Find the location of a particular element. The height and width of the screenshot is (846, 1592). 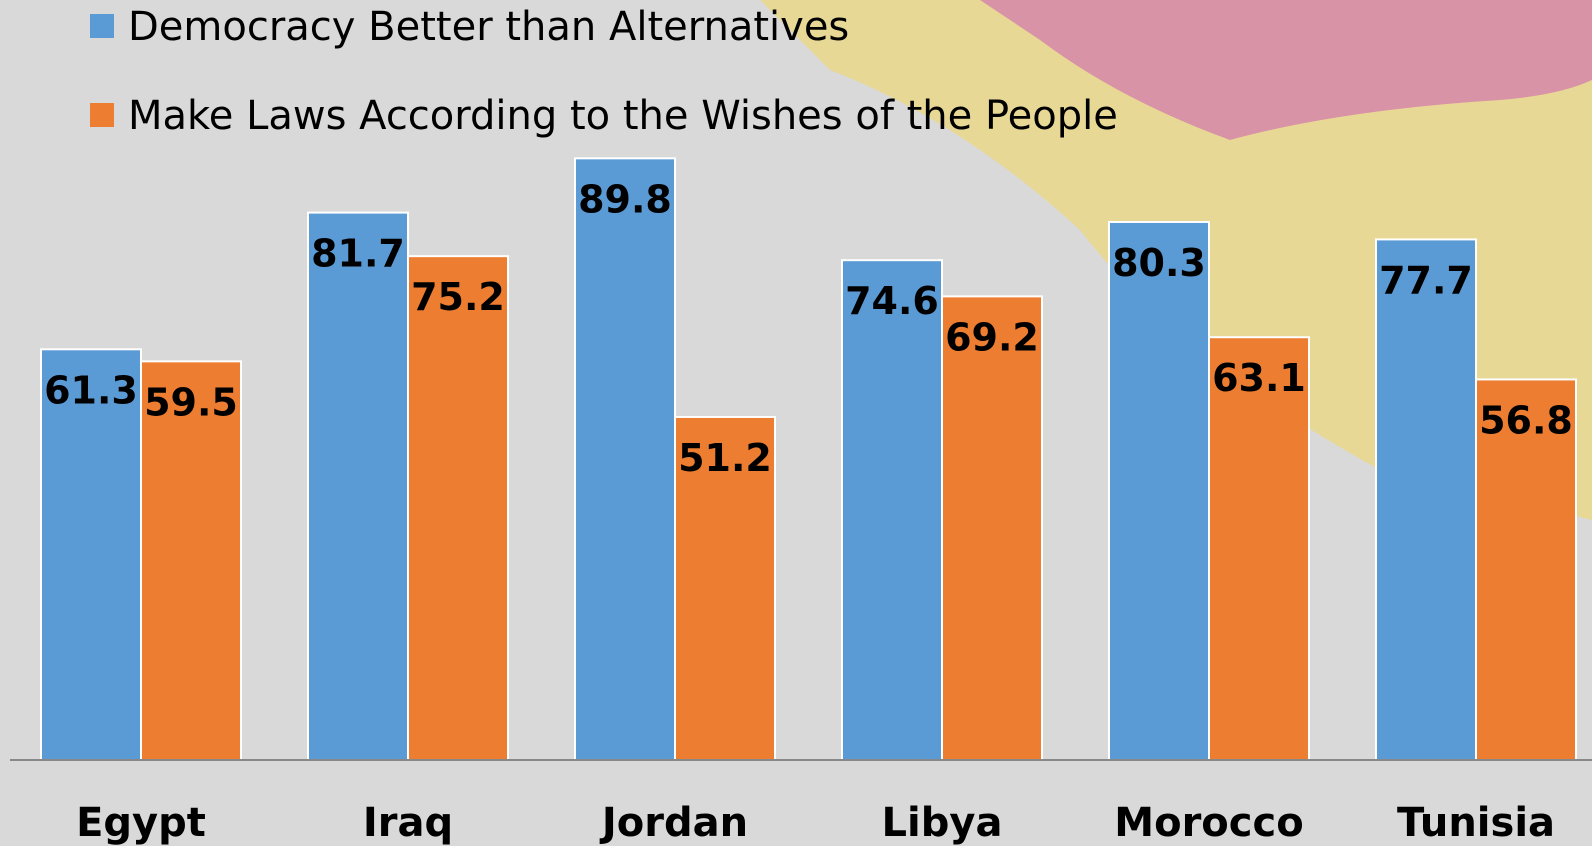

data-label-tunisia-series-1: 77.7 is located at coordinates (1426, 280).